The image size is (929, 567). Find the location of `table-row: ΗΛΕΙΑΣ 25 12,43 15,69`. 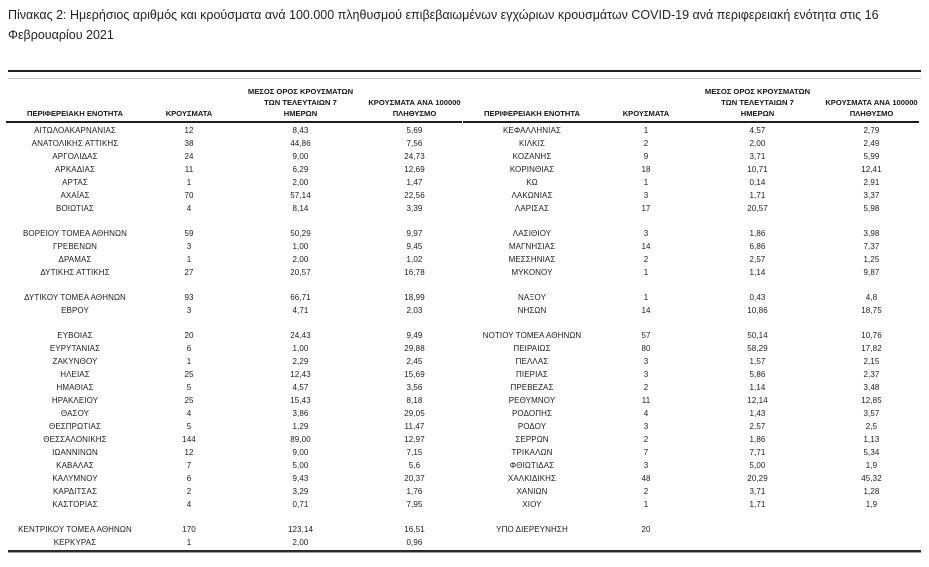

table-row: ΗΛΕΙΑΣ 25 12,43 15,69 is located at coordinates (234, 374).